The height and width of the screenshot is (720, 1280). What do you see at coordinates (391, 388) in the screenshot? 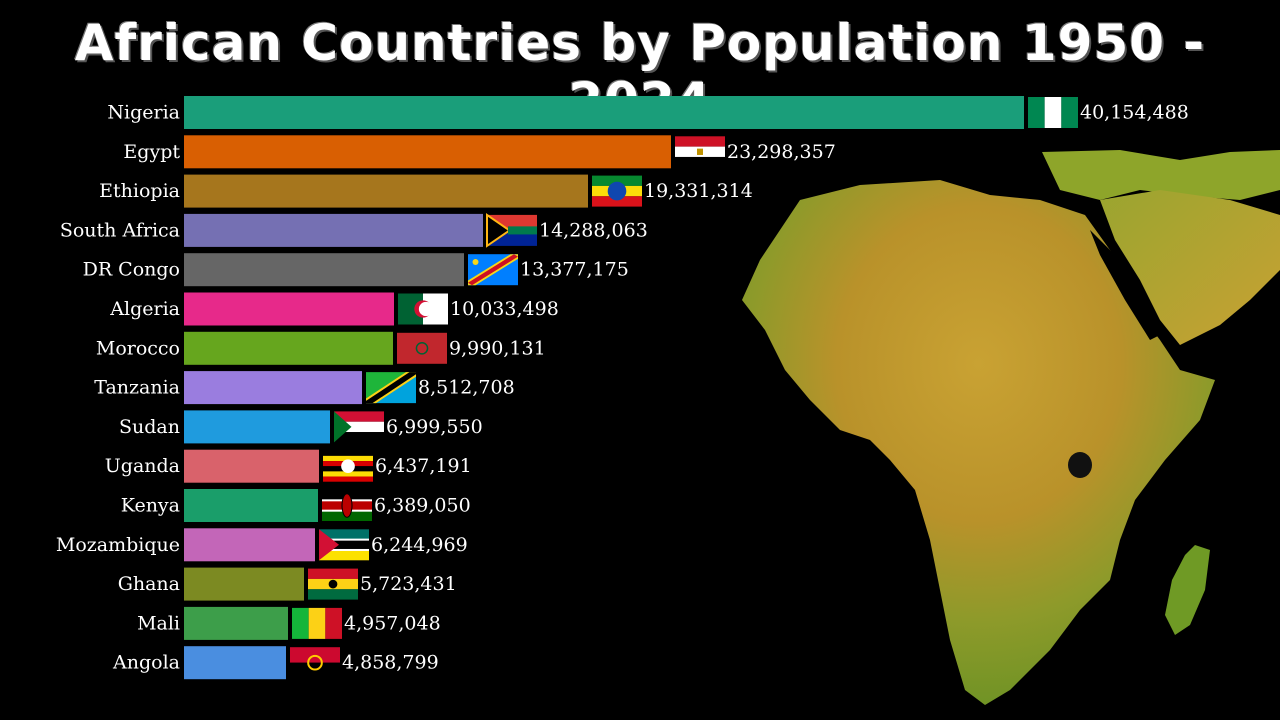
I see `tanzania-flag-icon` at bounding box center [391, 388].